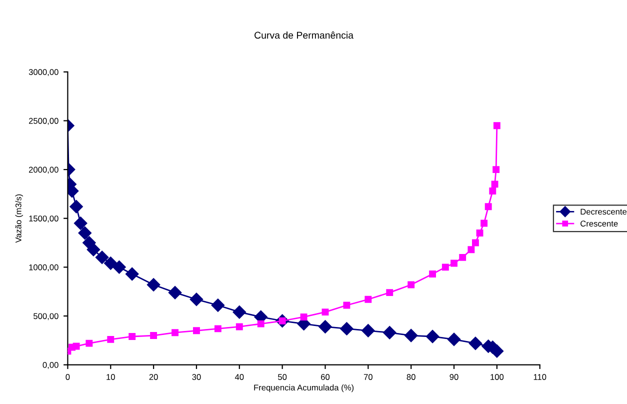 This screenshot has width=627, height=404. What do you see at coordinates (153, 377) in the screenshot?
I see `x-tick-label: 20` at bounding box center [153, 377].